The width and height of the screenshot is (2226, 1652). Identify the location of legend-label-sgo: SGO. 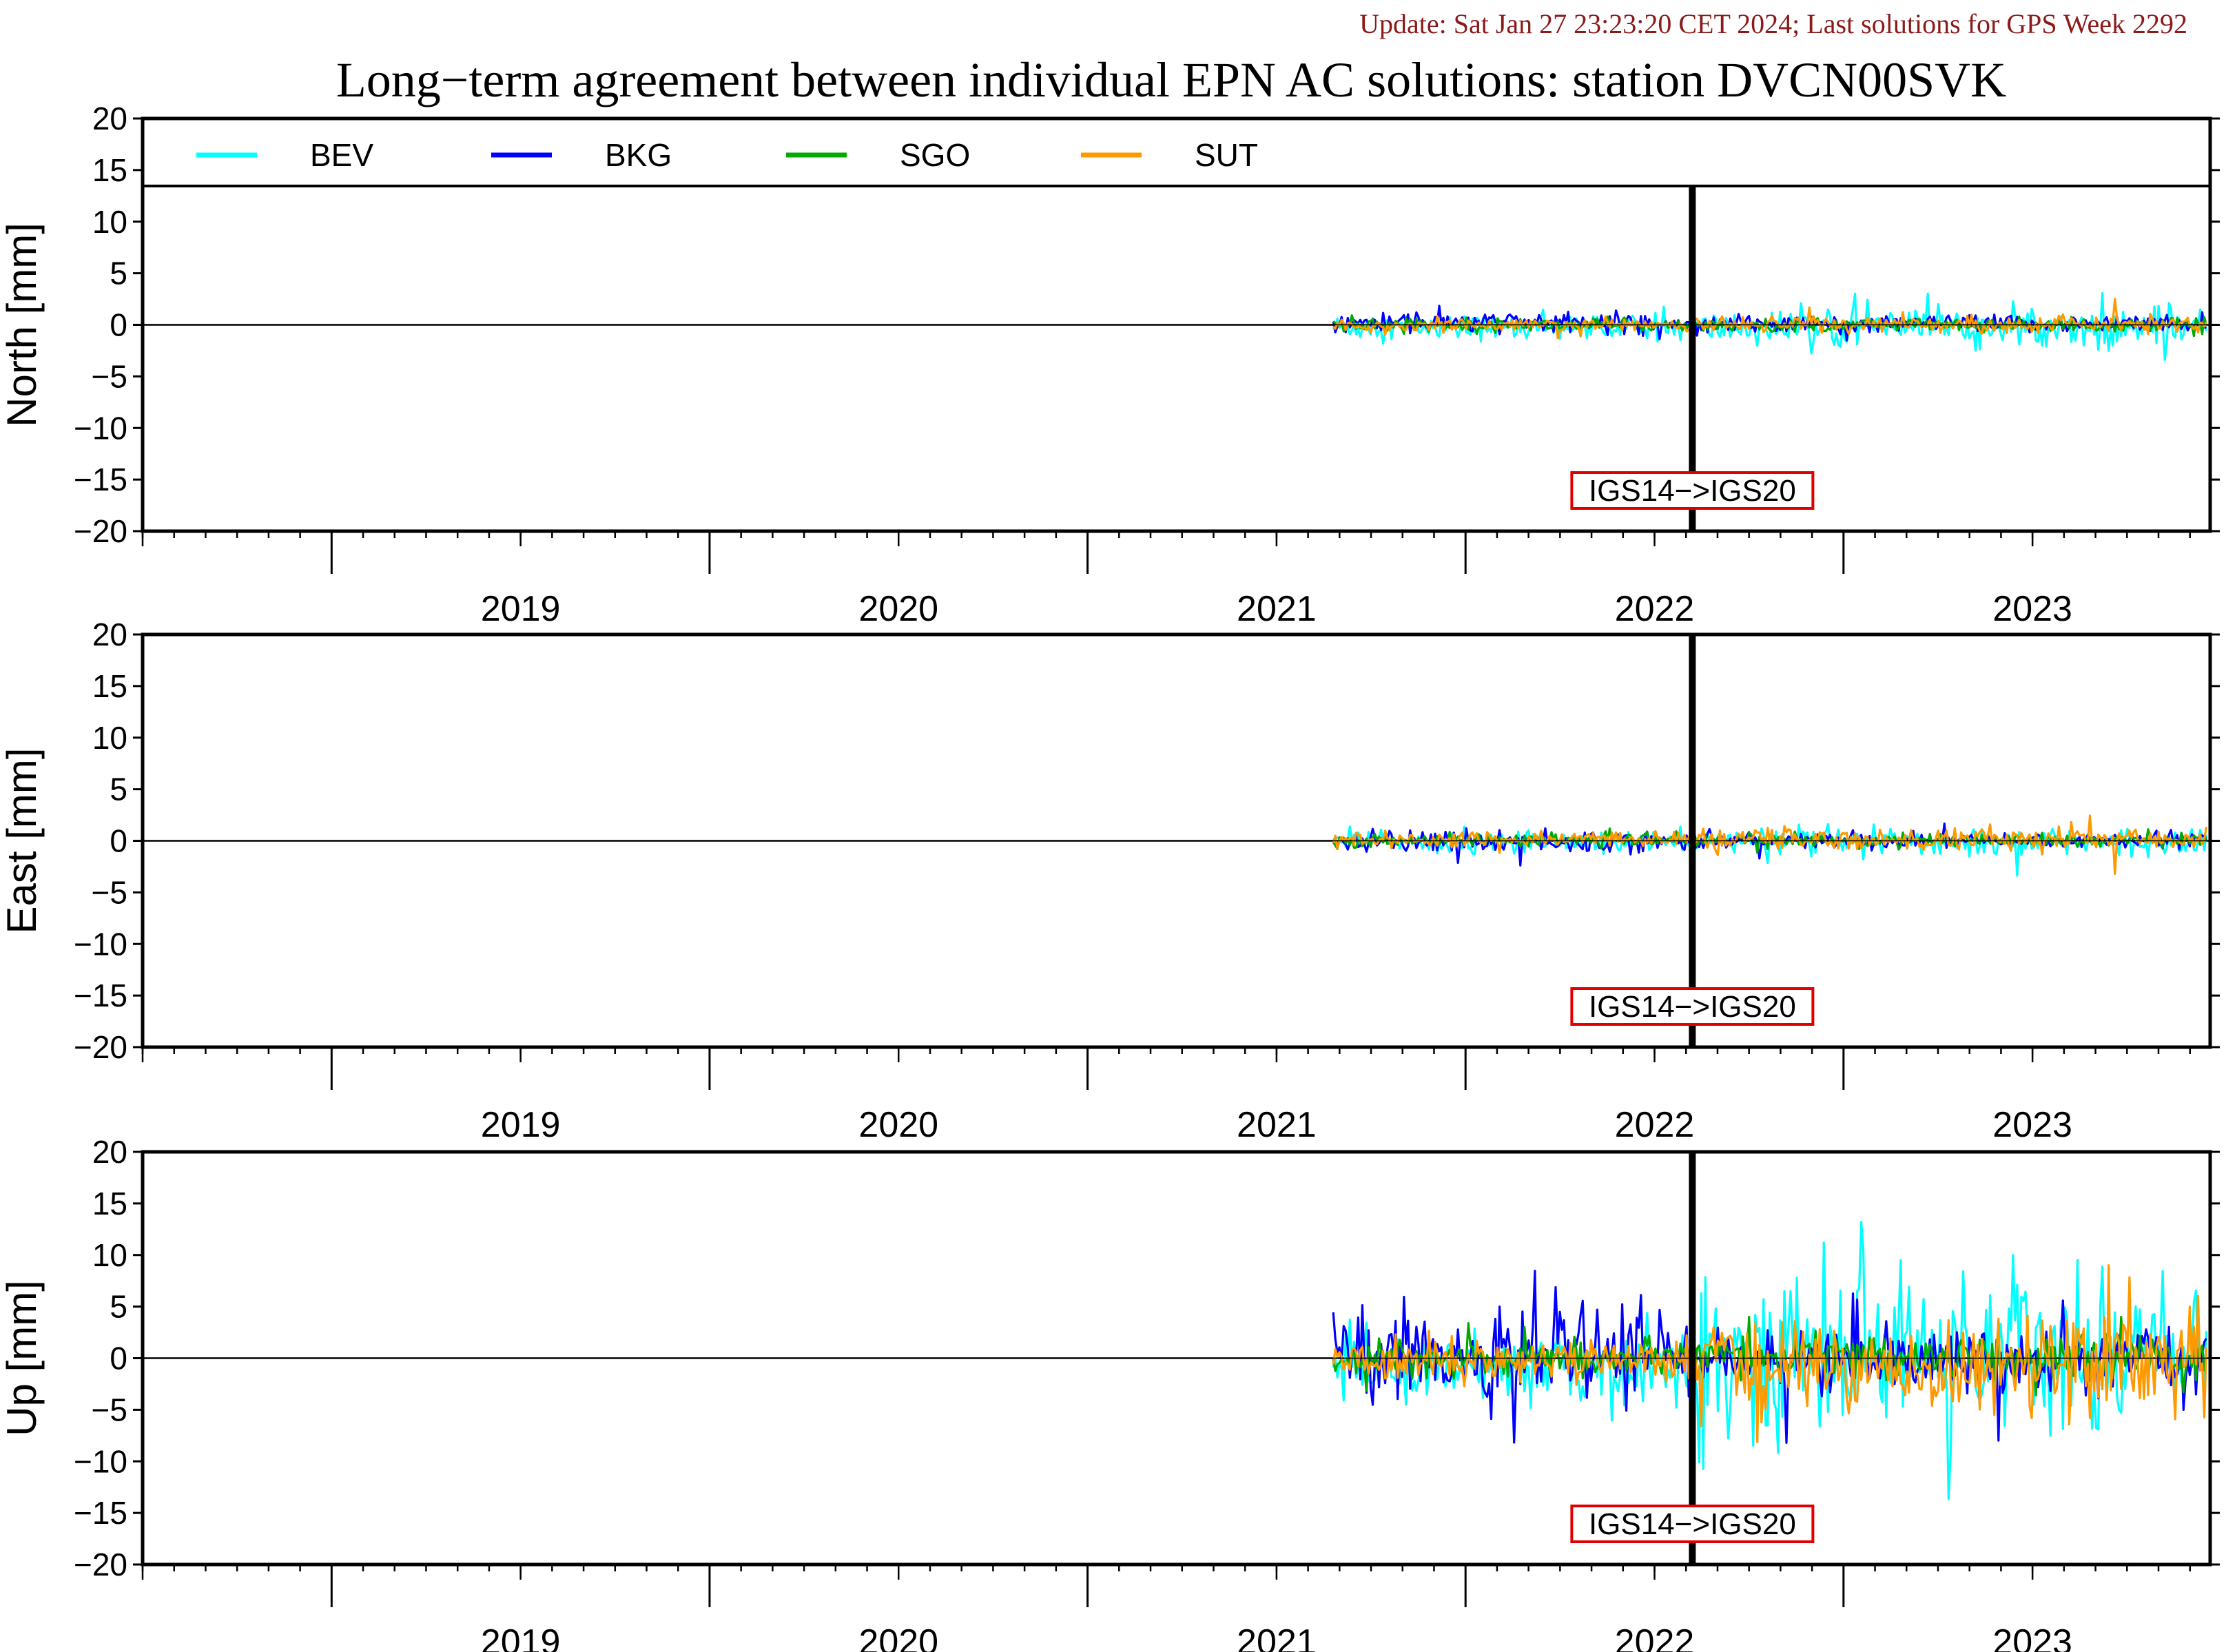
(935, 155).